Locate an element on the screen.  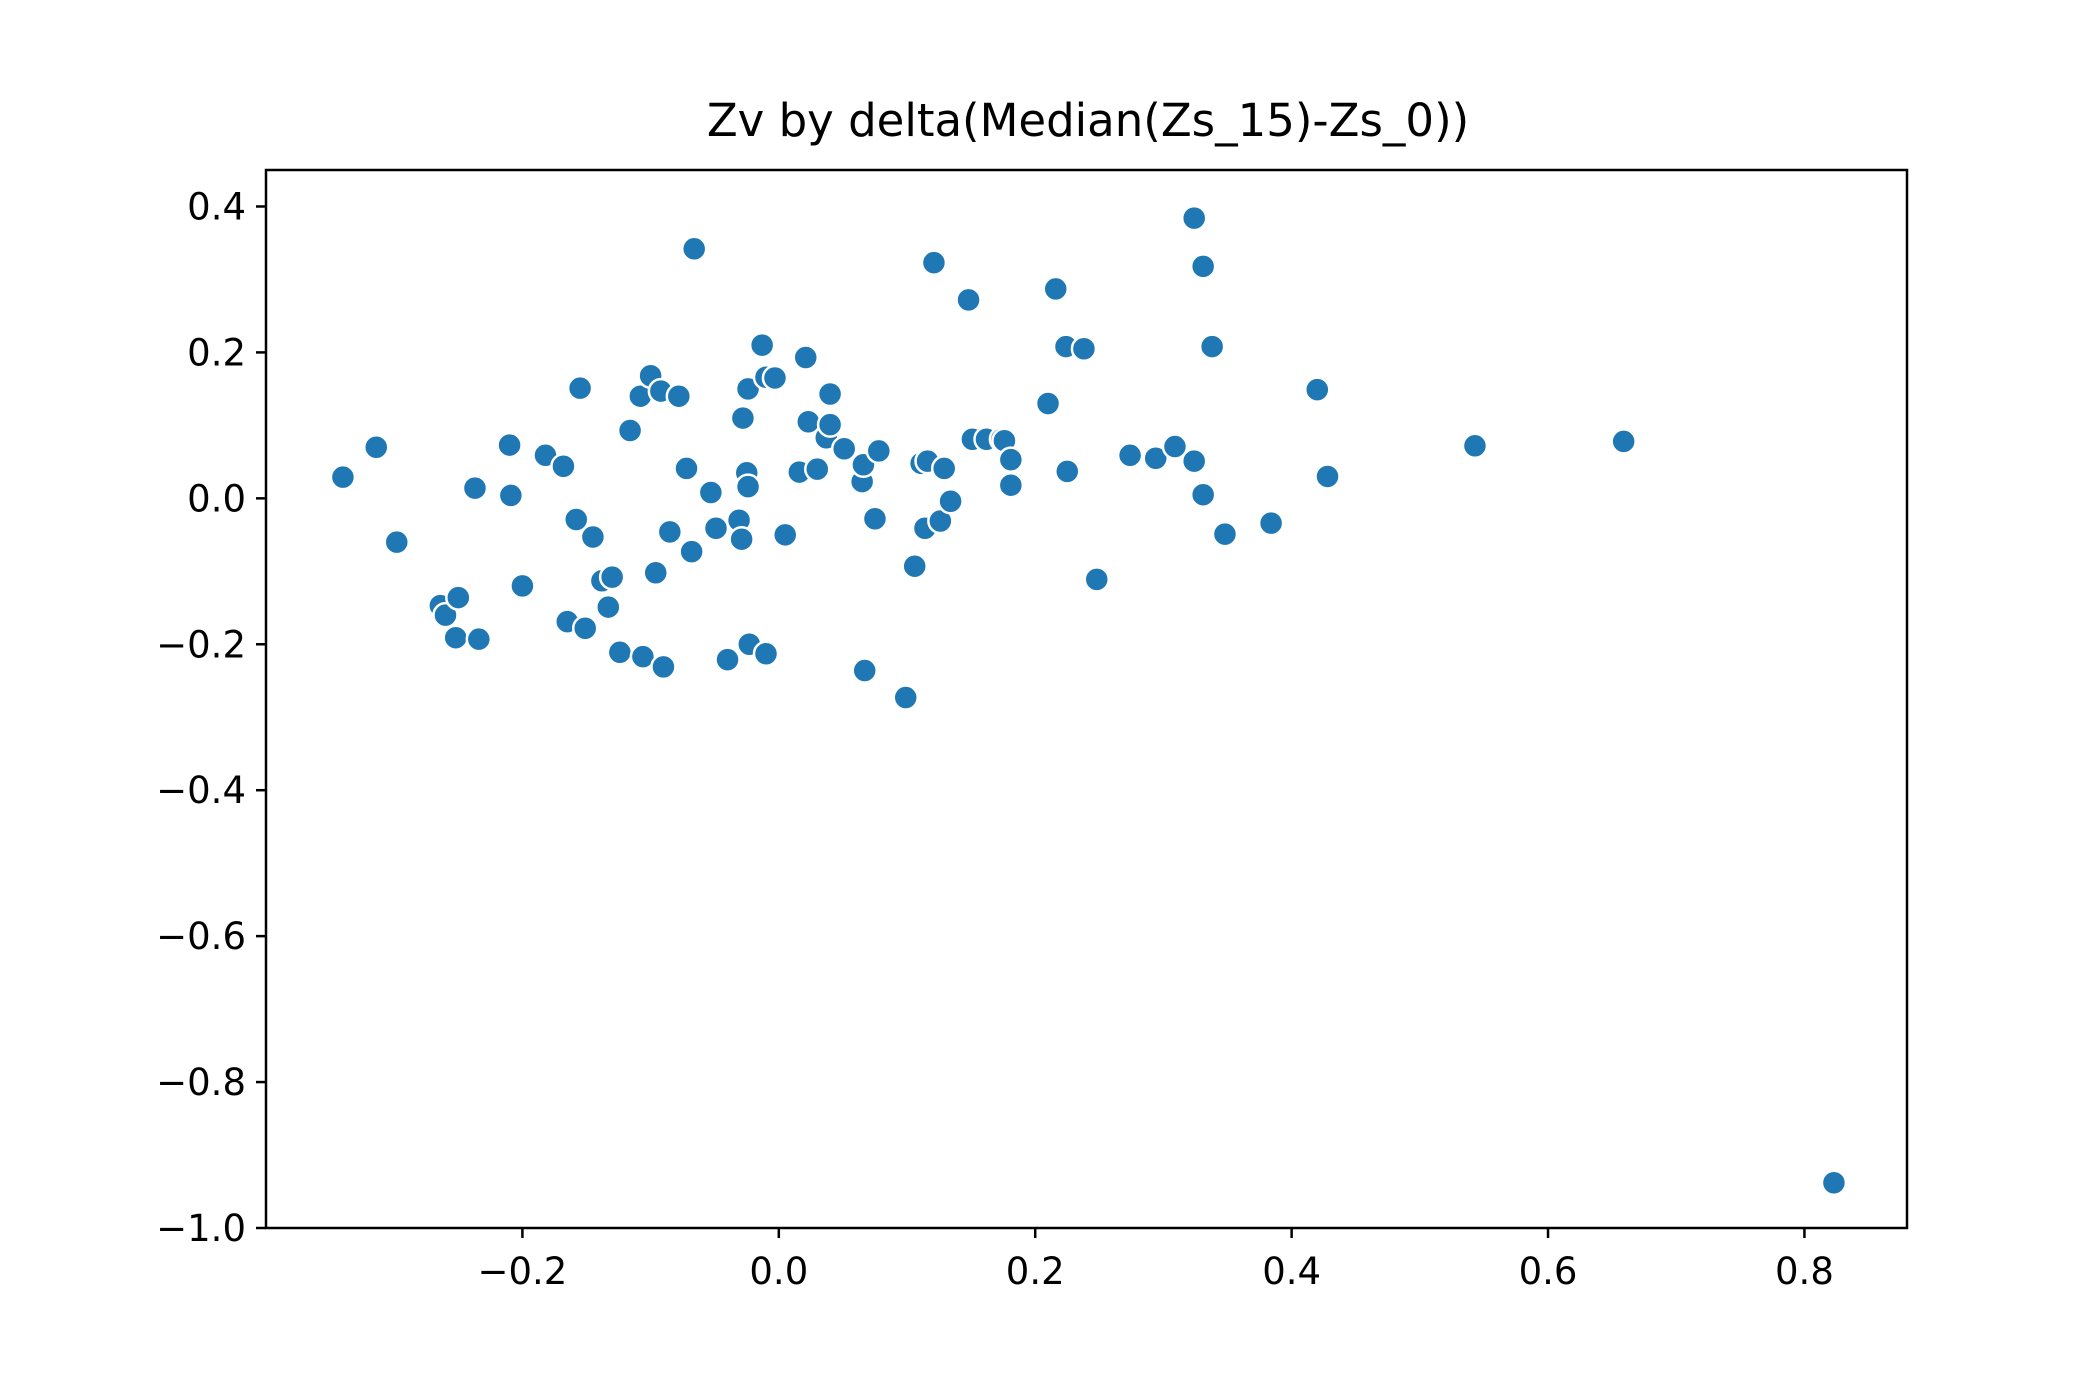
y-tick-label: 0.0 is located at coordinates (216, 498).